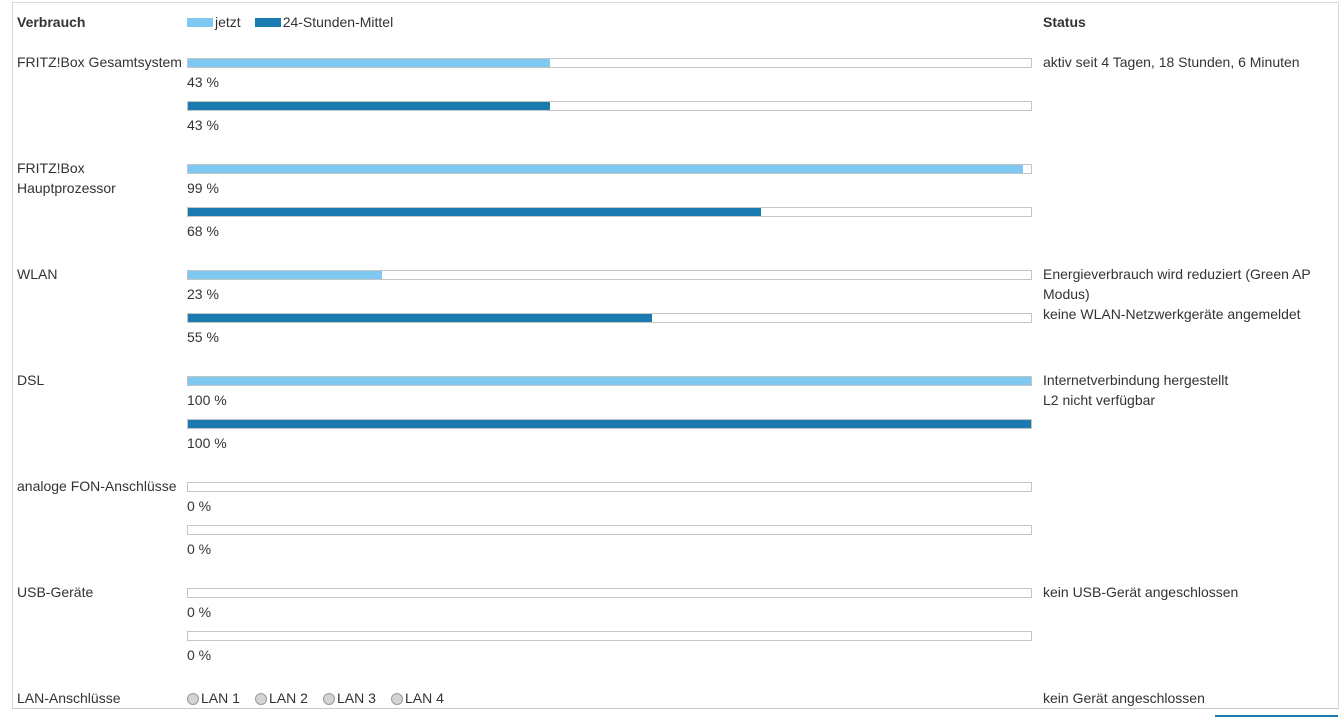 This screenshot has height=718, width=1342. What do you see at coordinates (288, 698) in the screenshot?
I see `port-label: LAN 2` at bounding box center [288, 698].